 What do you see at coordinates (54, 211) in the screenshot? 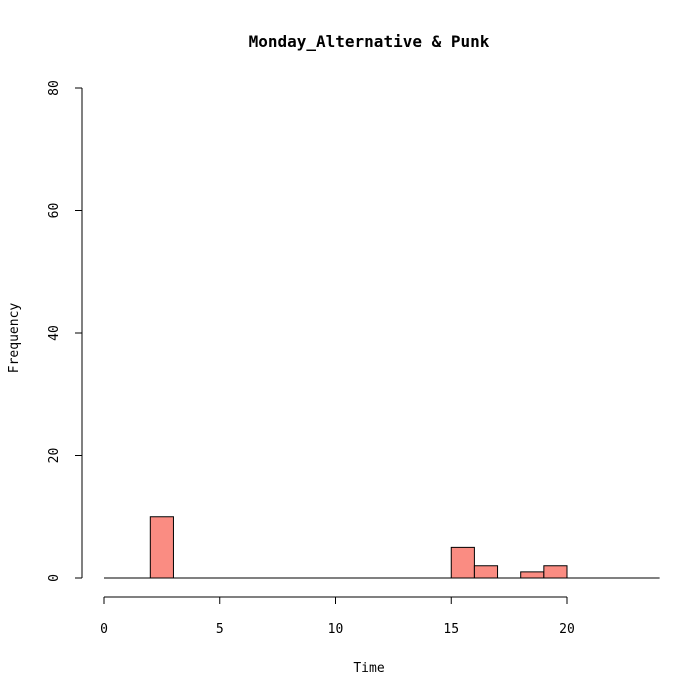
I see `y-tick-label: 60` at bounding box center [54, 211].